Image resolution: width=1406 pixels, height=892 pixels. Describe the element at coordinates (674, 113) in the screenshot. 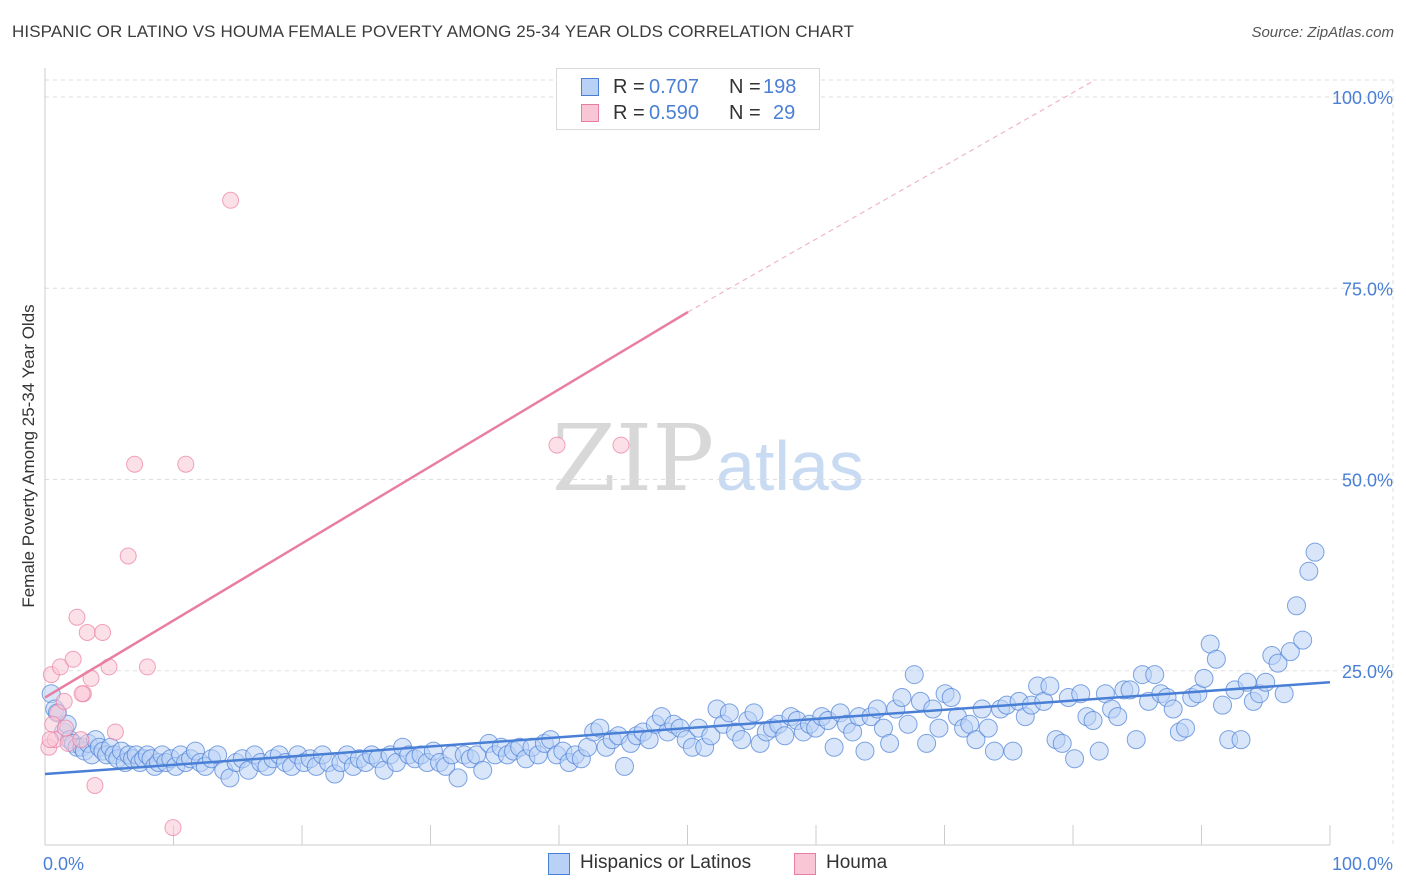

I see `legend-r-value: 0.590` at that location.